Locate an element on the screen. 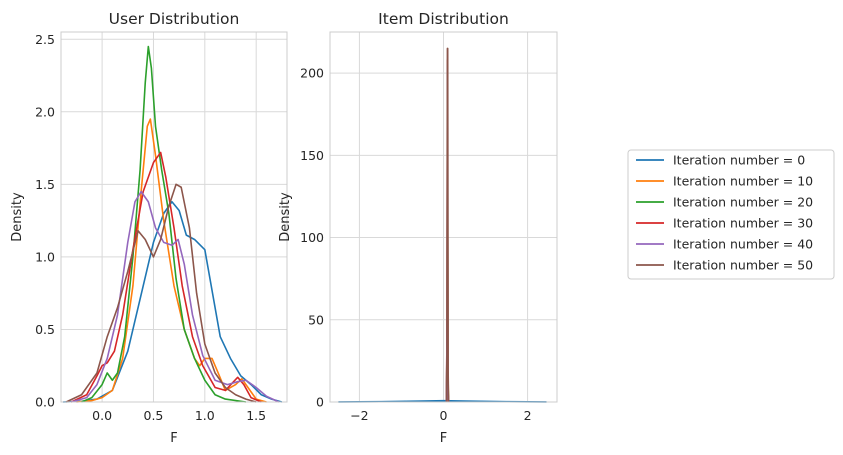 The height and width of the screenshot is (455, 843). y-tick-label: 0.0 is located at coordinates (45, 402).